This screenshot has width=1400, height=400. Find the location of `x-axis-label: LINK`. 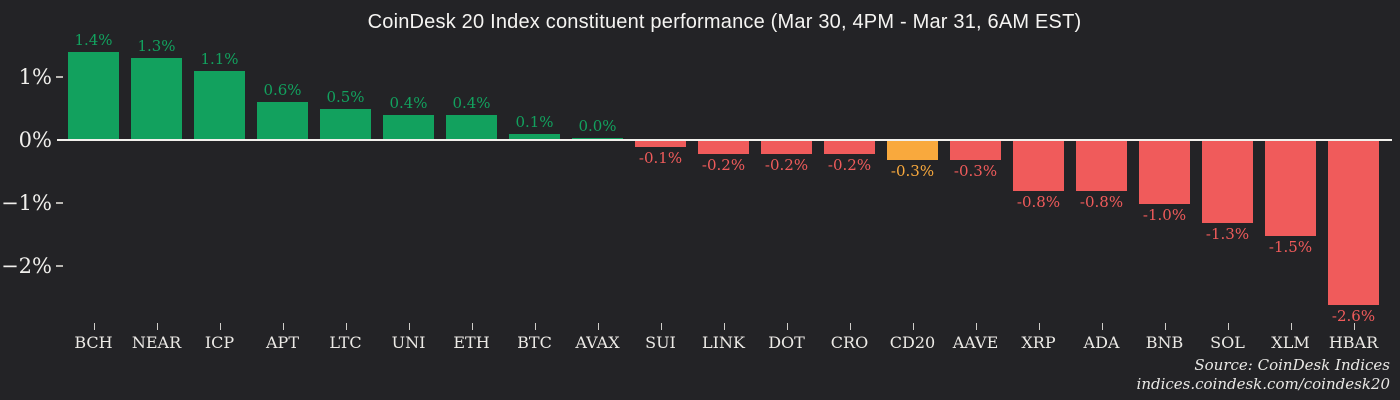

x-axis-label: LINK is located at coordinates (723, 342).